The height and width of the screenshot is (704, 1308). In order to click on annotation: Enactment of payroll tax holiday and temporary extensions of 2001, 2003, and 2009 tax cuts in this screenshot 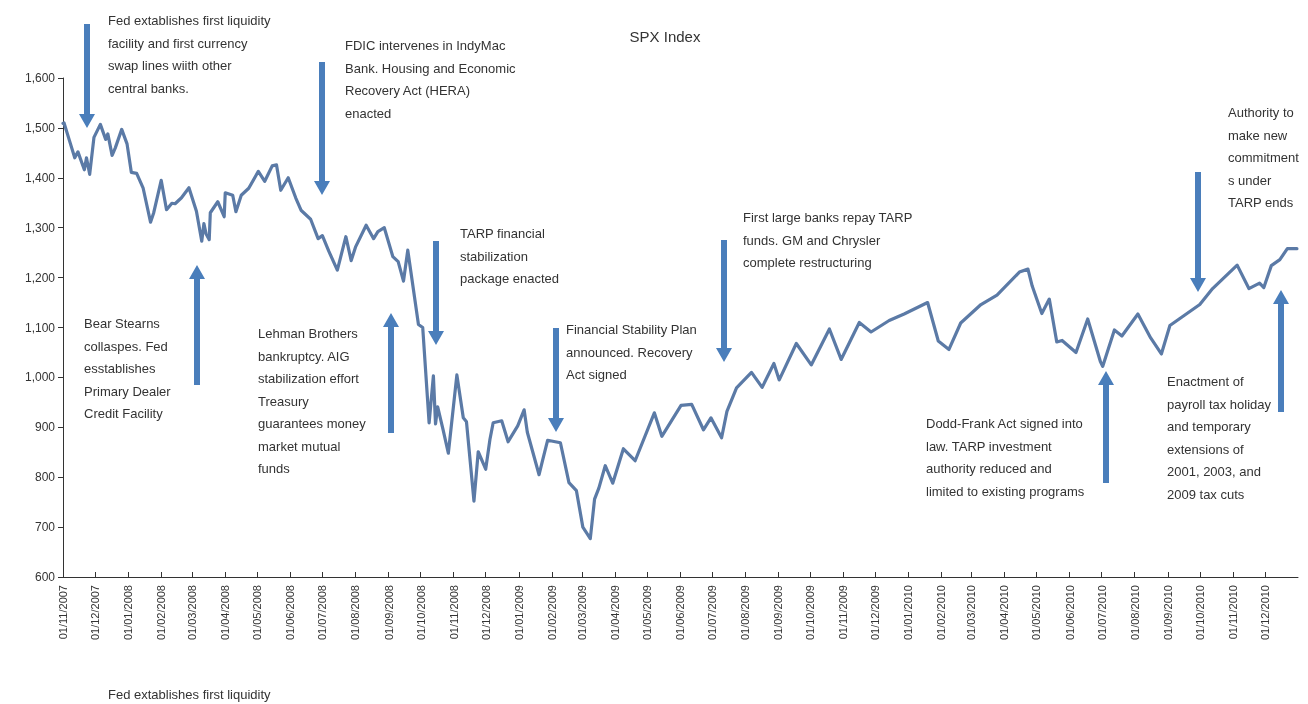, I will do `click(1220, 438)`.